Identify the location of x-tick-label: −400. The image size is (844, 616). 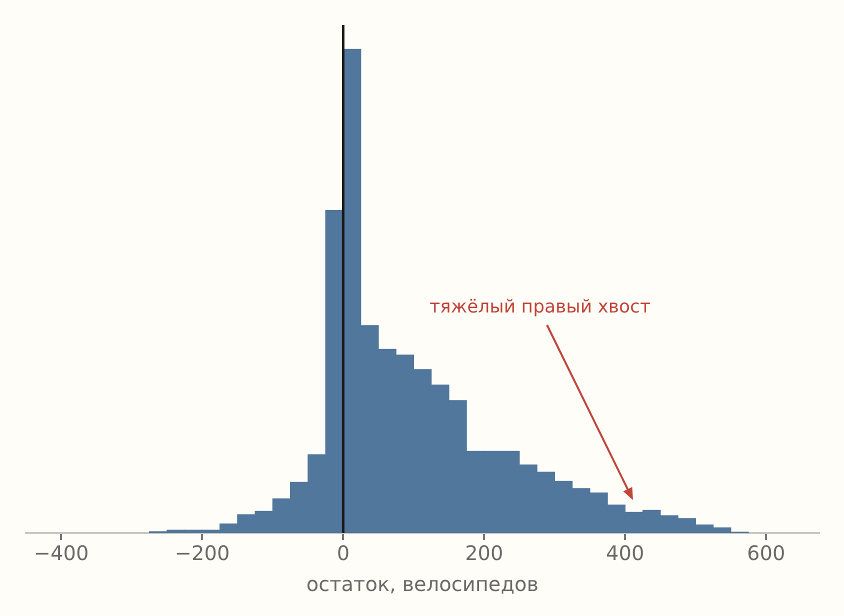
(61, 553).